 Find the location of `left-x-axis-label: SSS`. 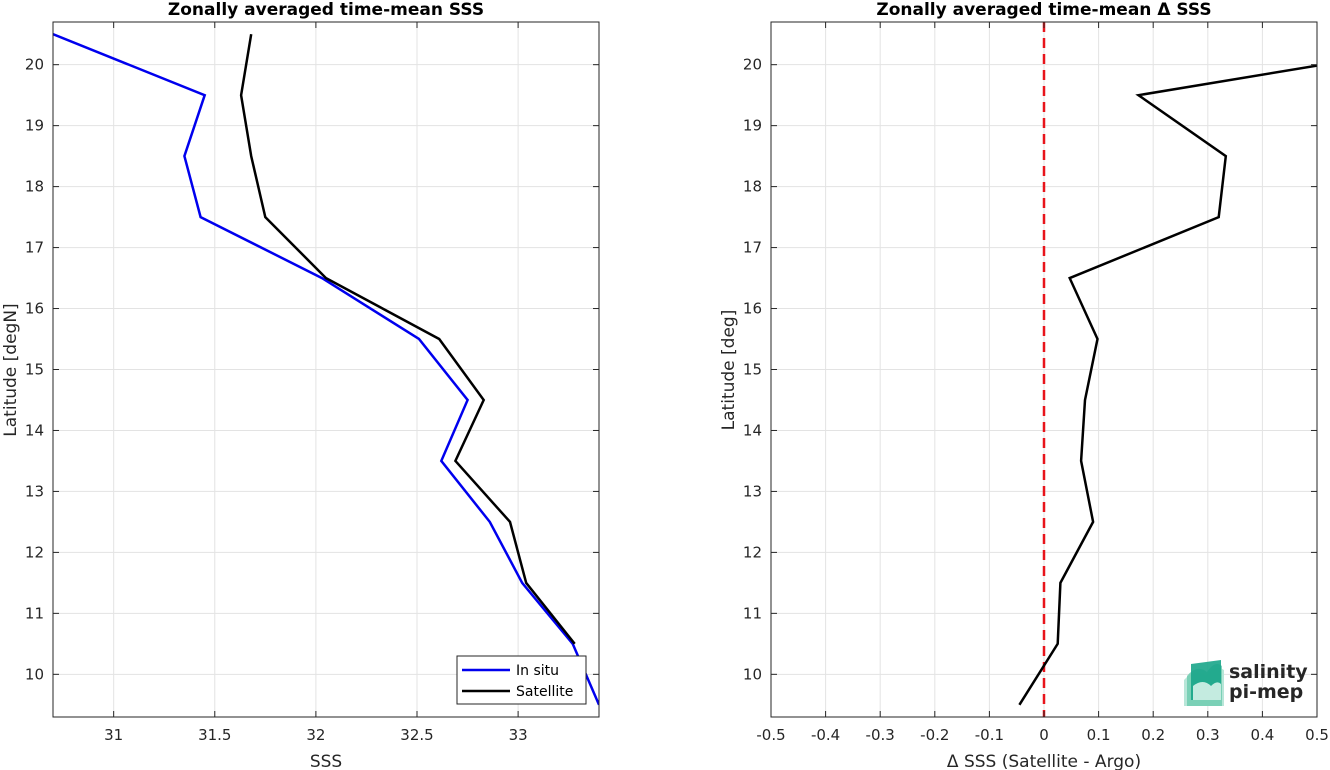

left-x-axis-label: SSS is located at coordinates (326, 761).